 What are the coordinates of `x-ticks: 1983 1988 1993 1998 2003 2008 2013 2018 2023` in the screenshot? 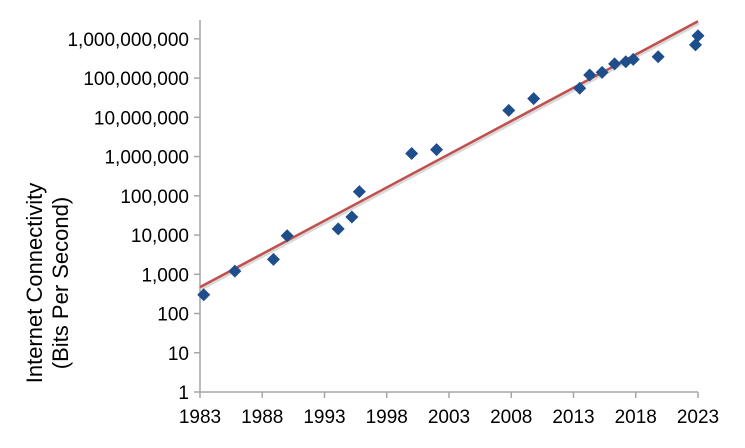 It's located at (449, 410).